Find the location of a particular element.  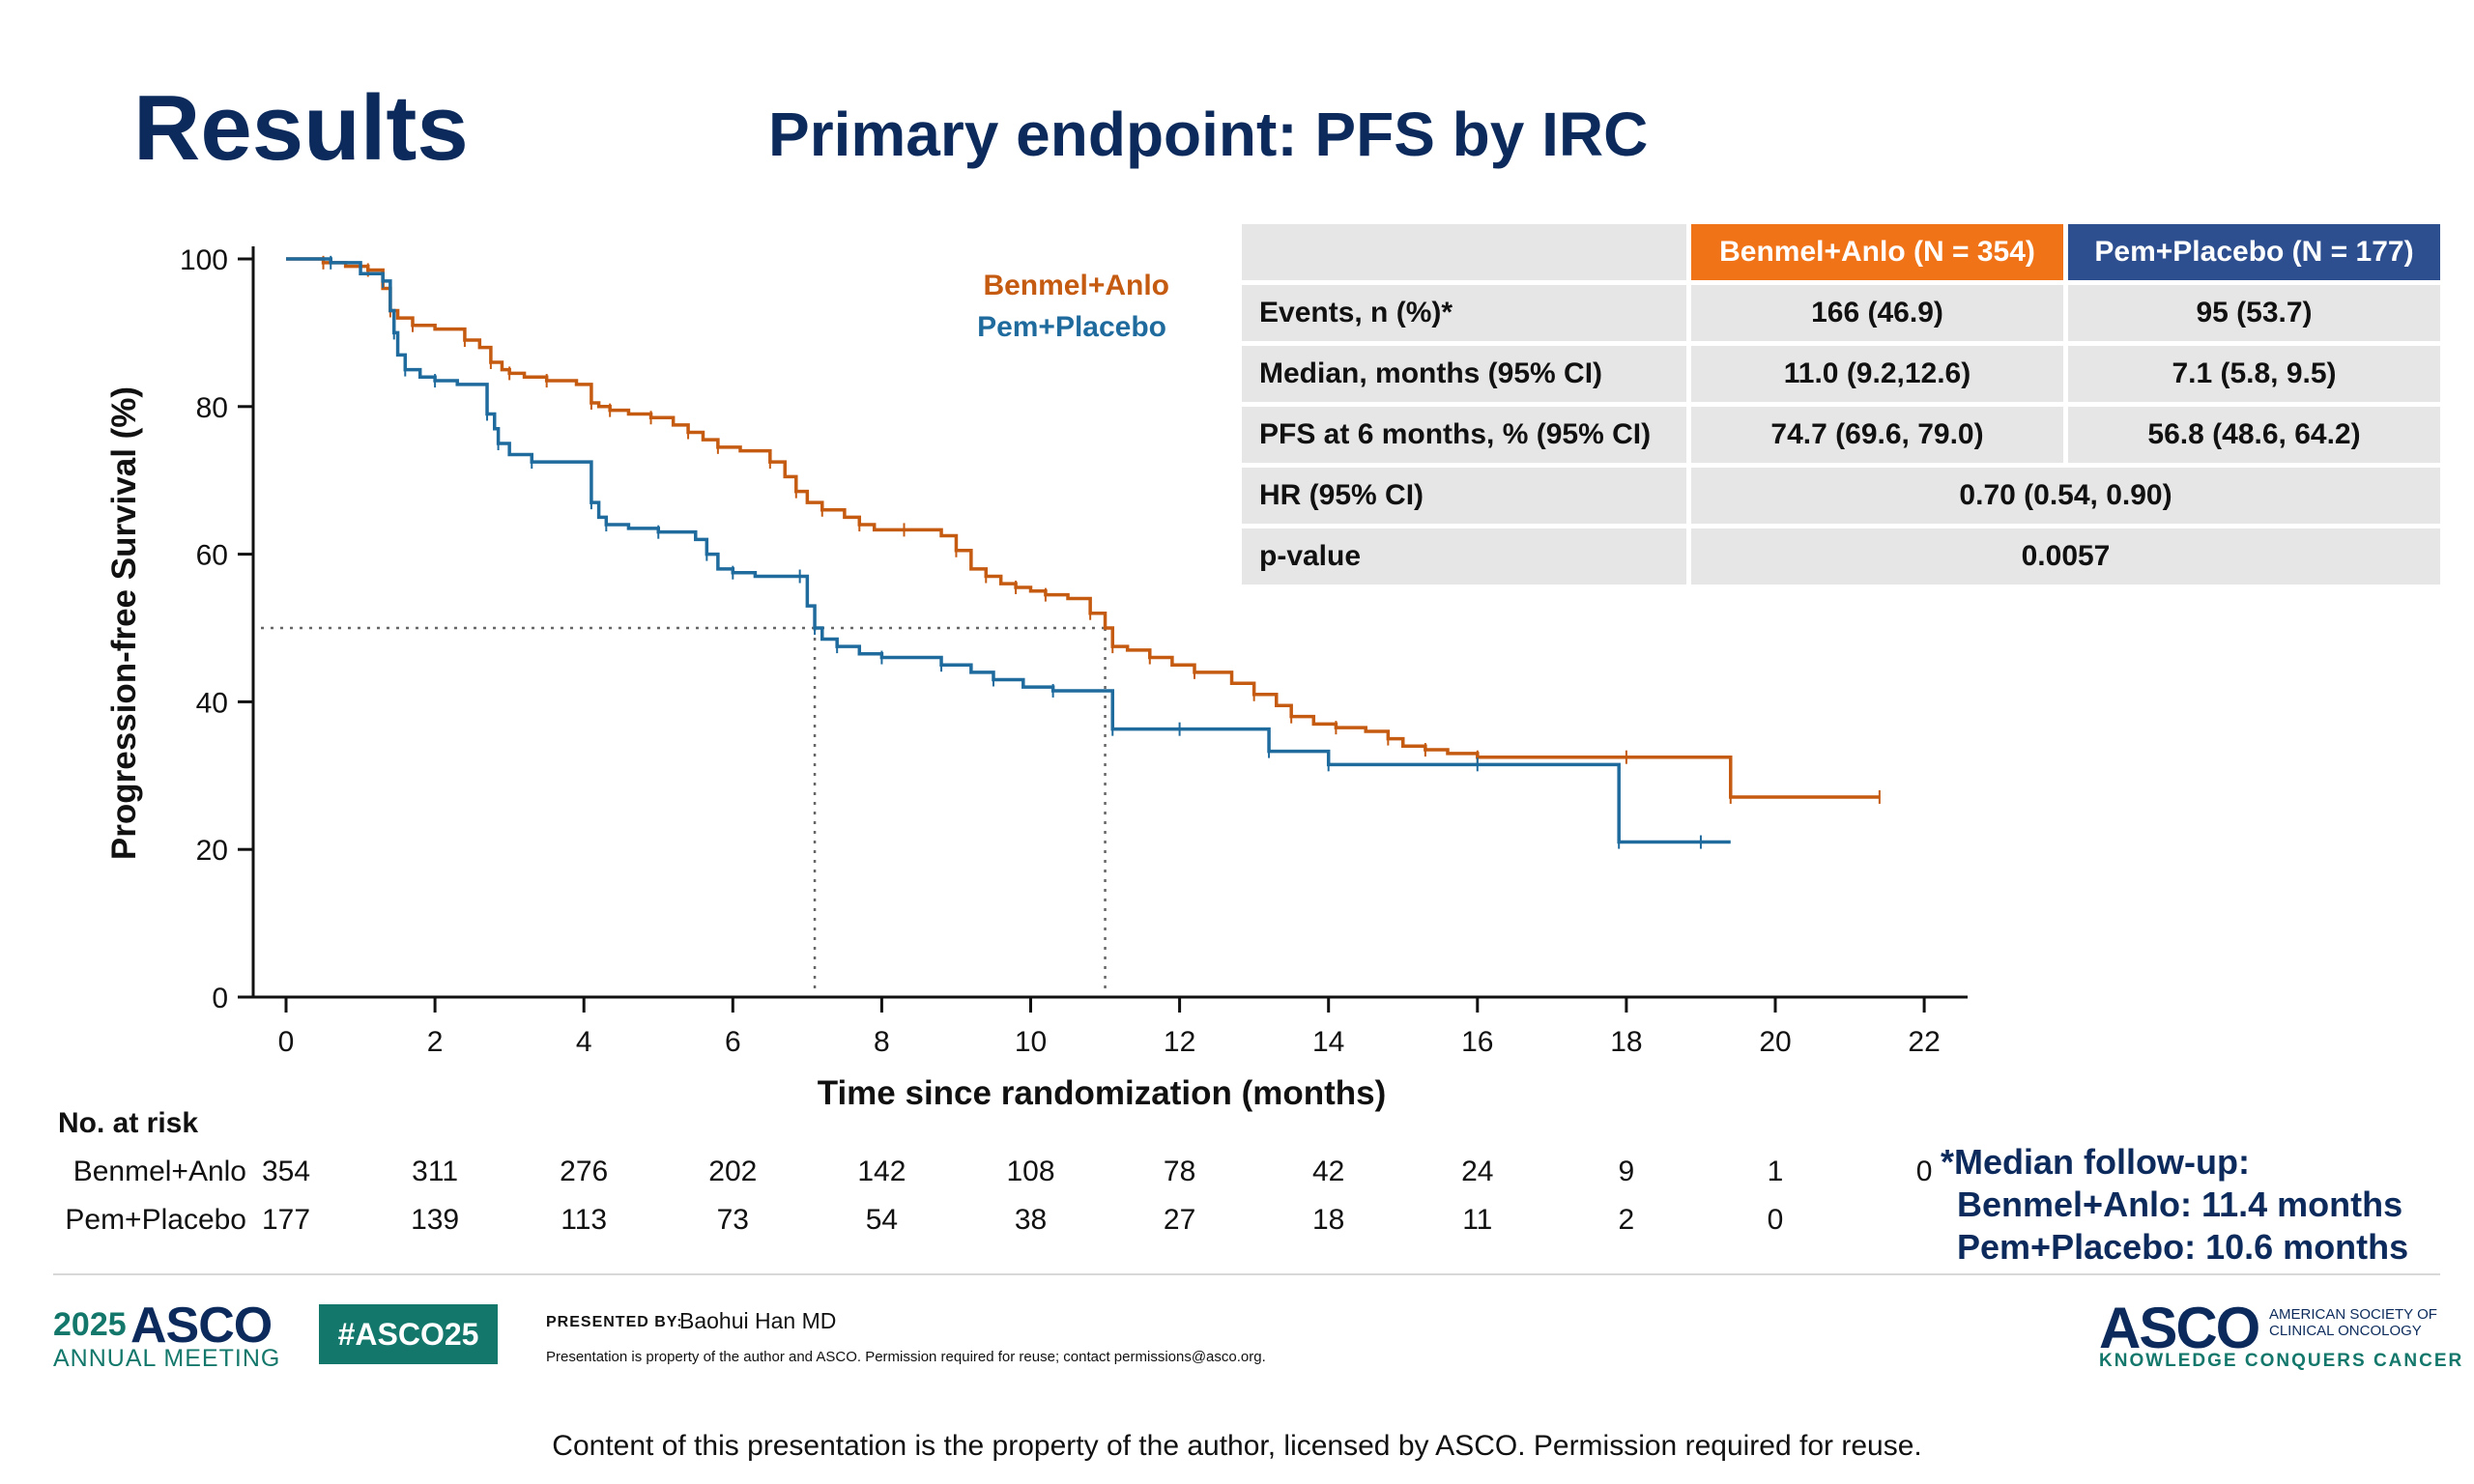

stats-row-events: Events, n (%)* 166 (46.9) 95 (53.7) is located at coordinates (1841, 313).